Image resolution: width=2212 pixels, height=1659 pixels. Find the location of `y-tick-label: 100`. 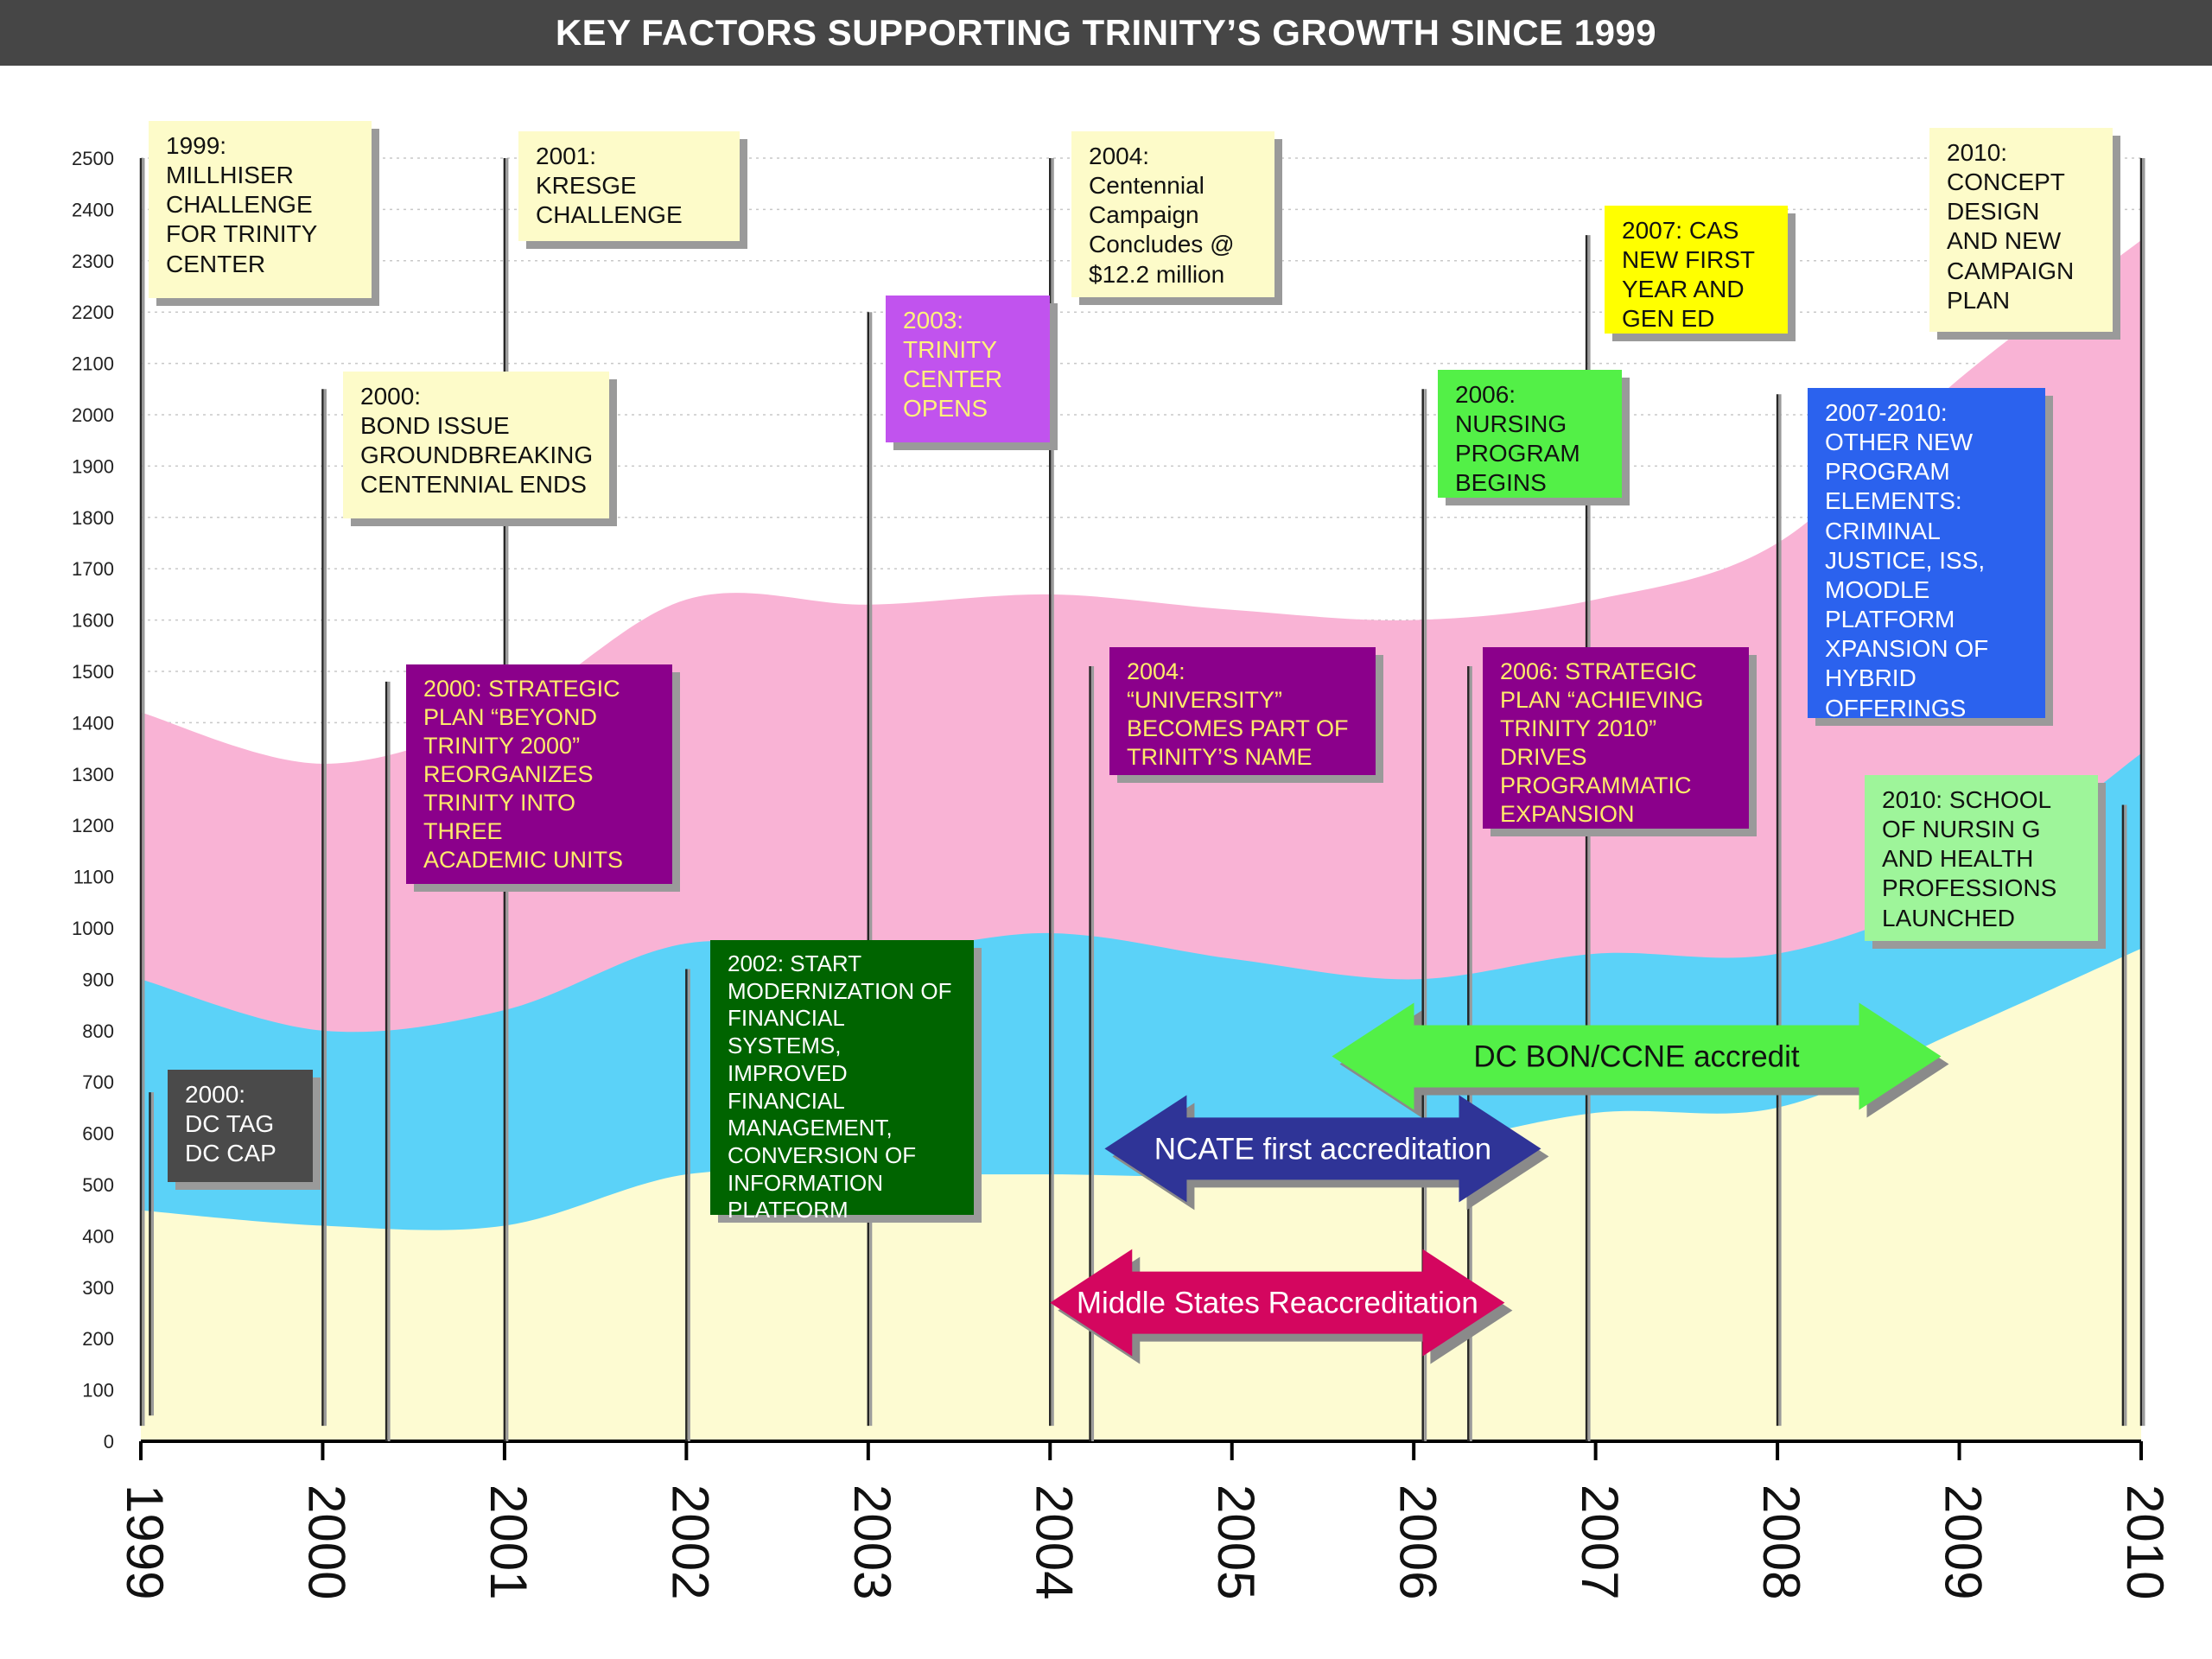

y-tick-label: 100 is located at coordinates (98, 1391).